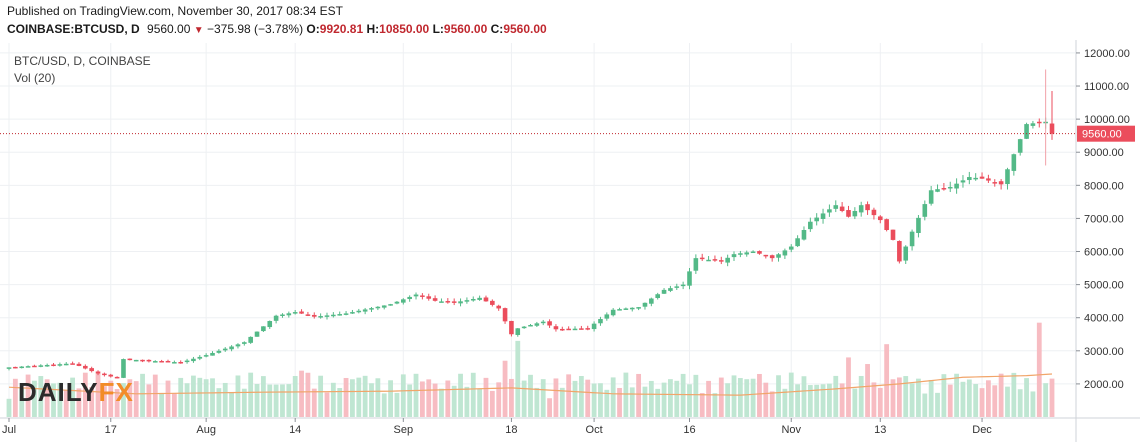  I want to click on close-label: C:, so click(497, 29).